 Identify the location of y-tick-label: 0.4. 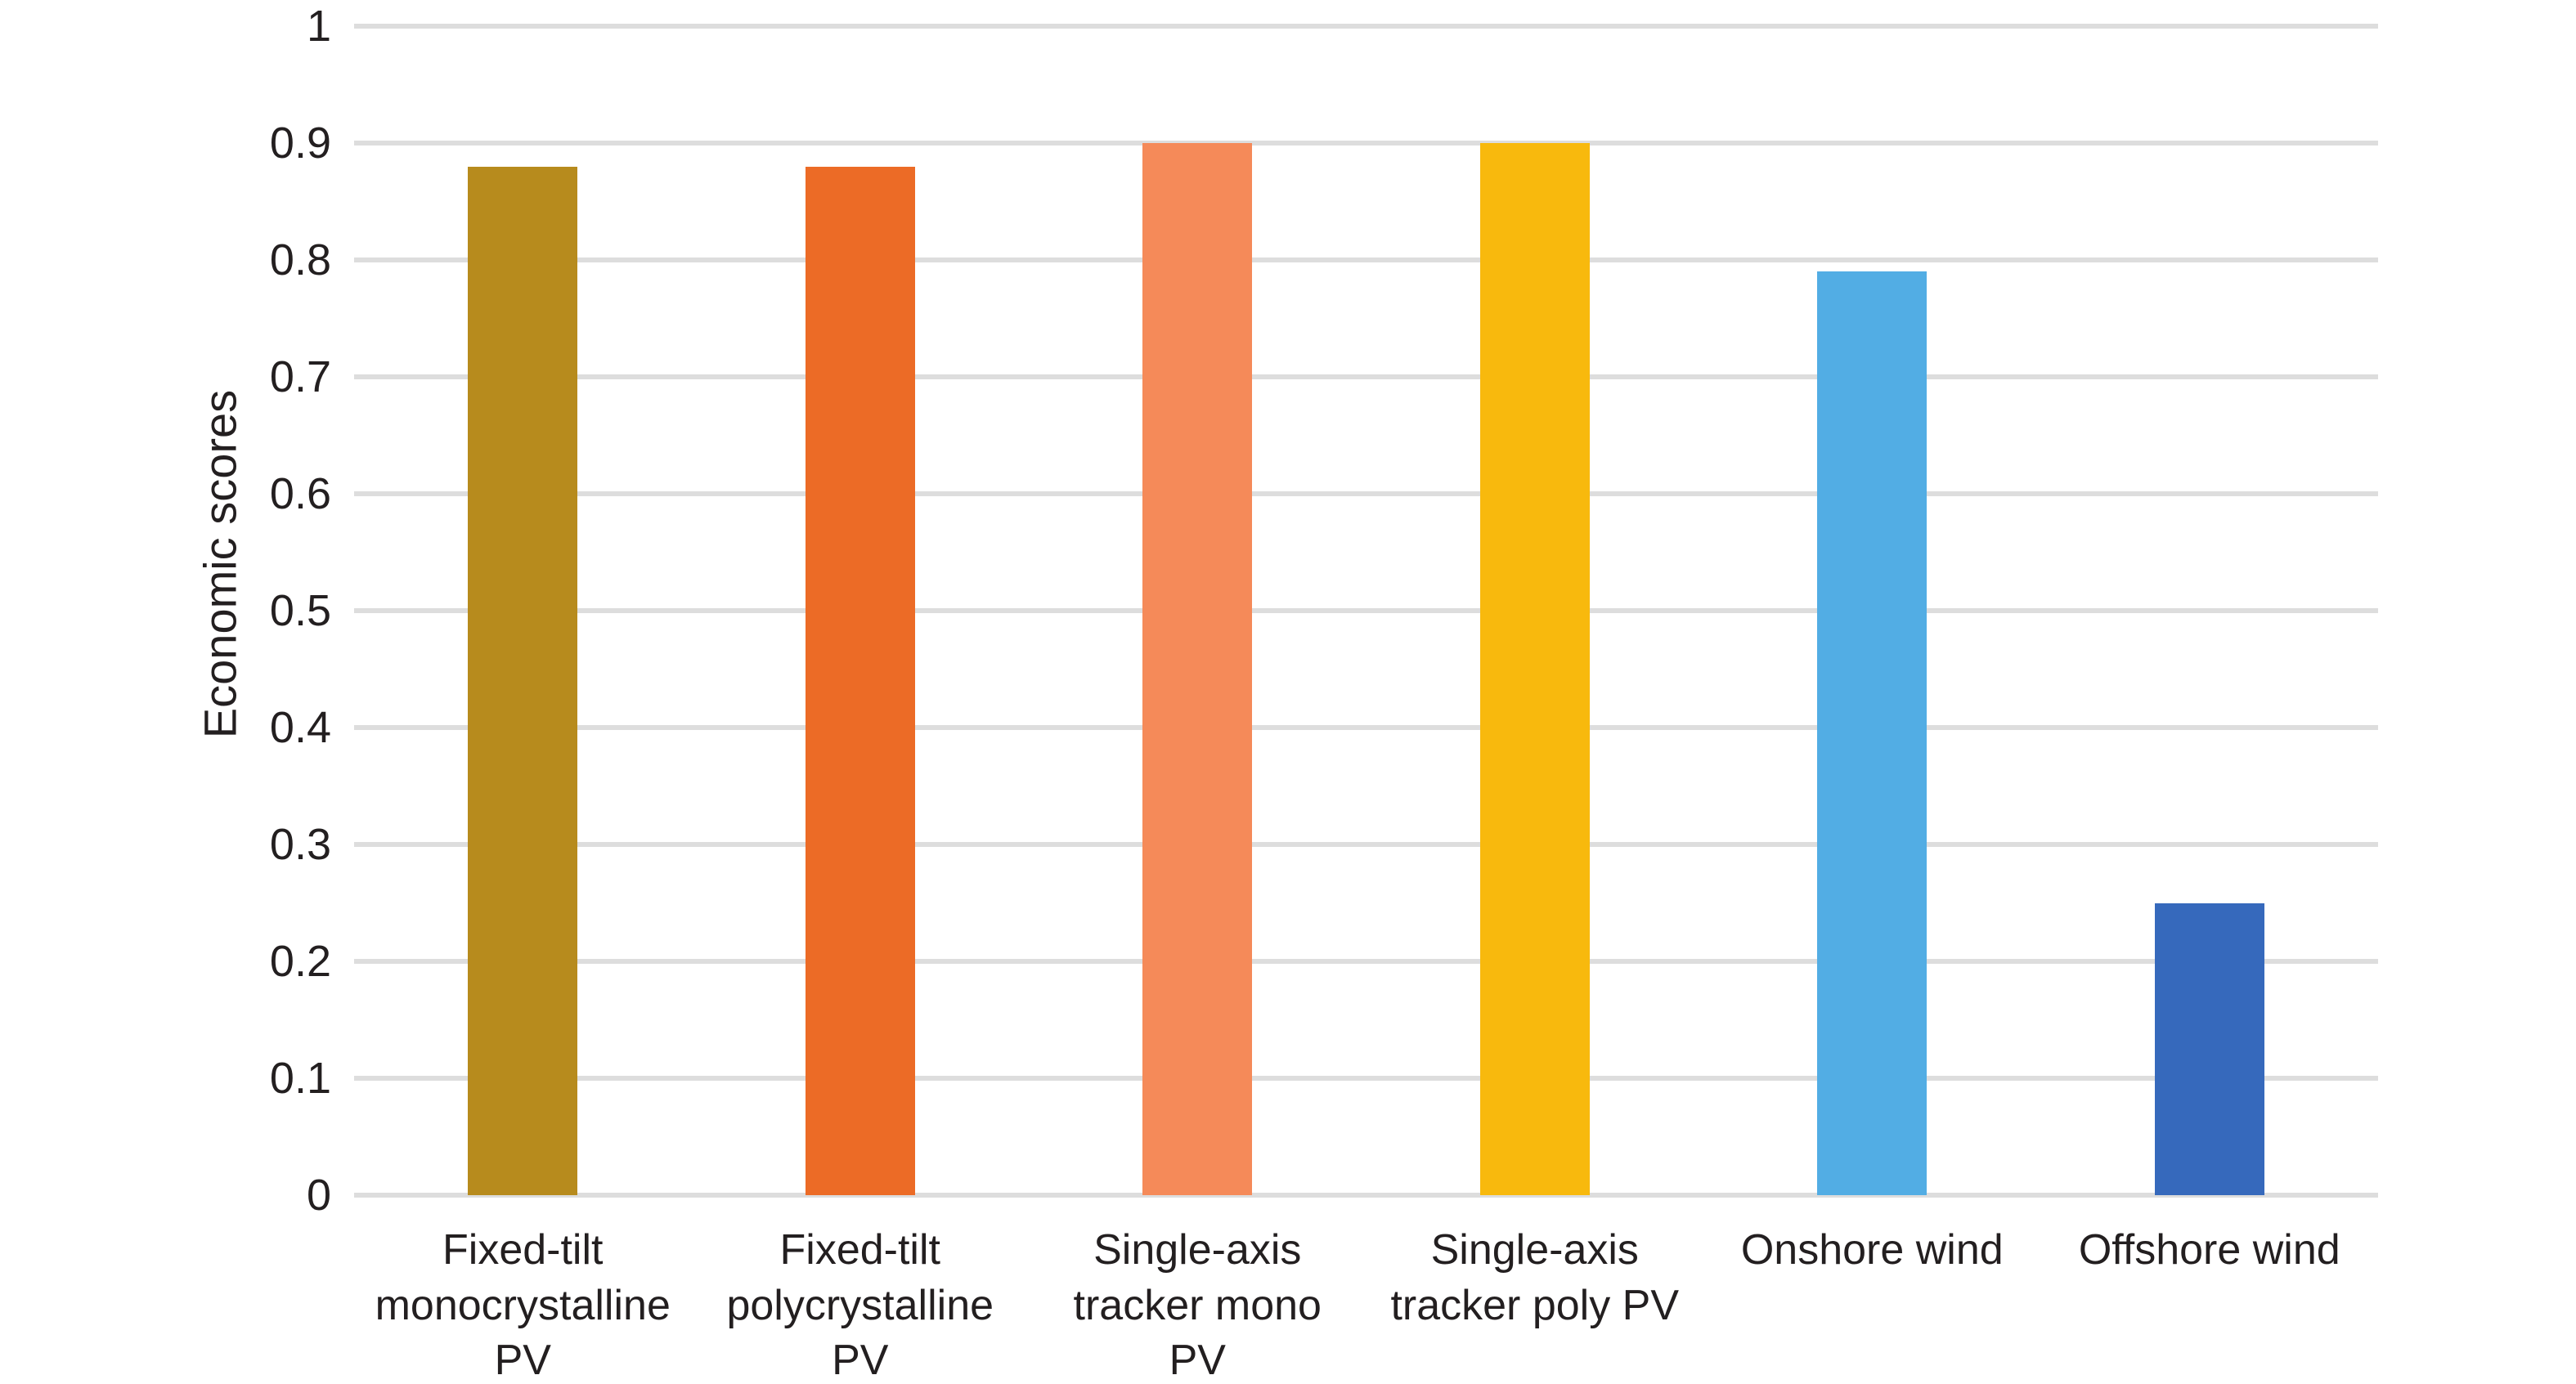
(300, 727).